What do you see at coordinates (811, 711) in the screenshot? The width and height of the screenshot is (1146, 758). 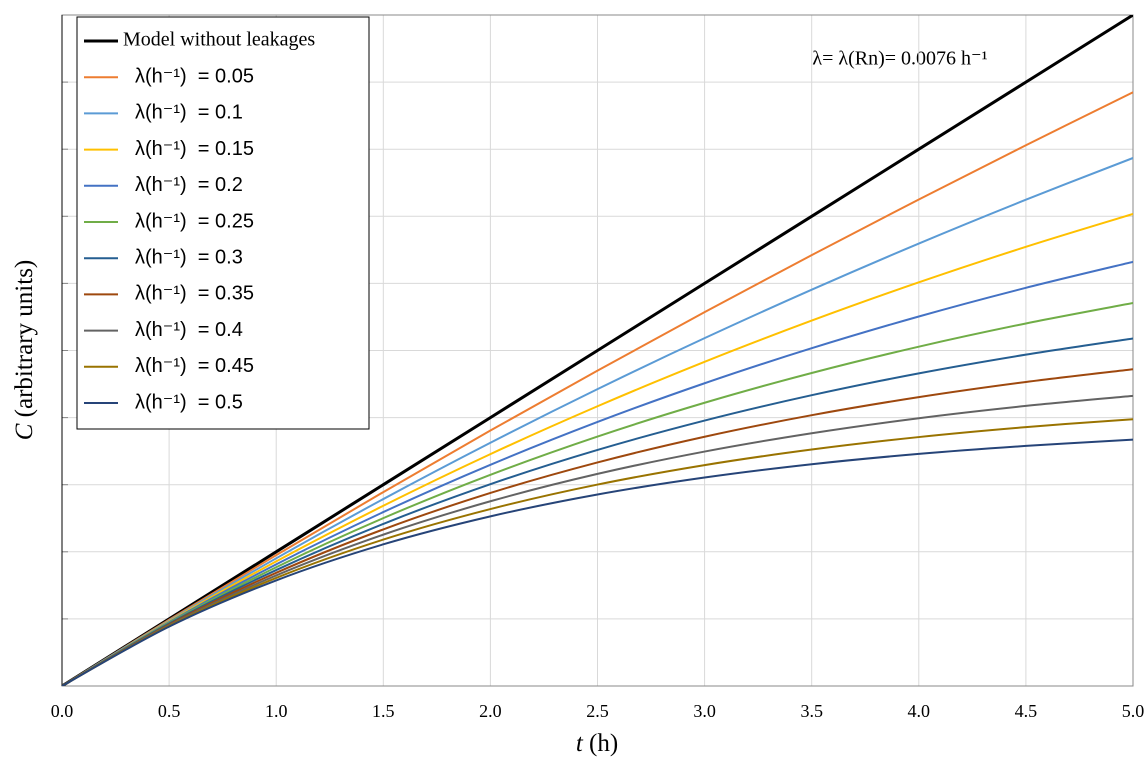 I see `x-tick-label: 3.5` at bounding box center [811, 711].